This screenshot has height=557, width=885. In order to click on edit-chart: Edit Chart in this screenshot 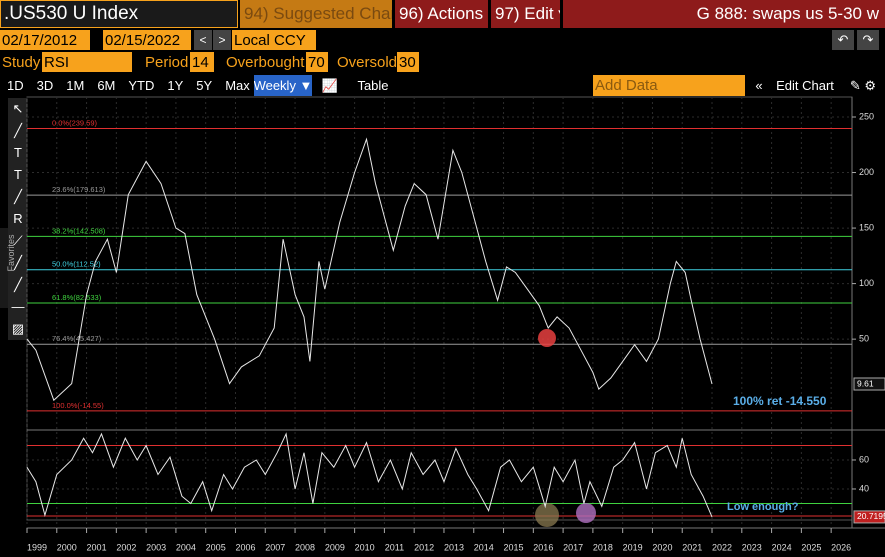, I will do `click(805, 85)`.